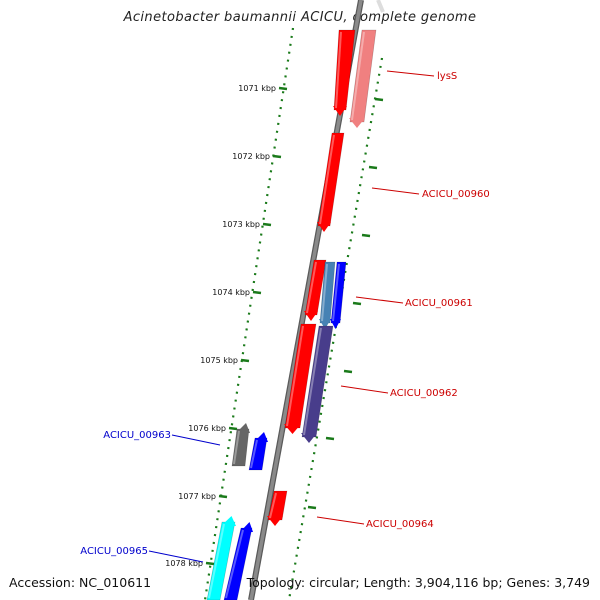 The image size is (600, 600). What do you see at coordinates (114, 551) in the screenshot?
I see `gene-label: ACICU_00965` at bounding box center [114, 551].